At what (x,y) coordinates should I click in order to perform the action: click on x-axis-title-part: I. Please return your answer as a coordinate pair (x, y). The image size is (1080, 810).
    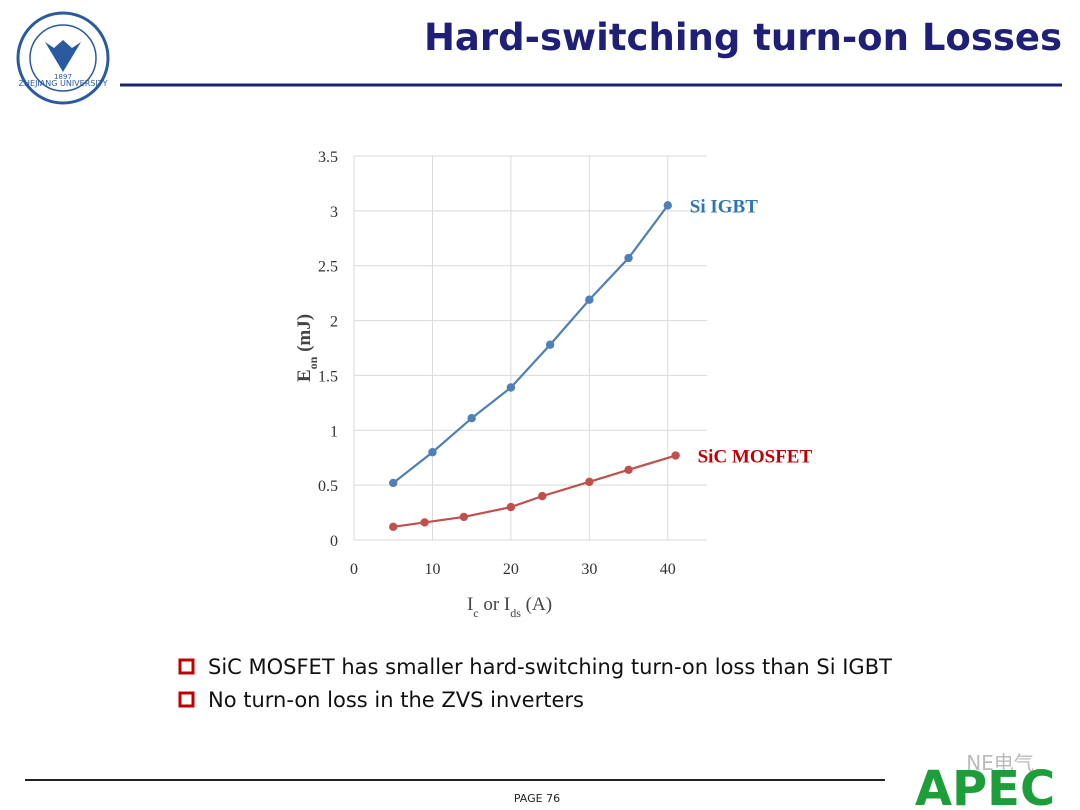
    Looking at the image, I should click on (470, 604).